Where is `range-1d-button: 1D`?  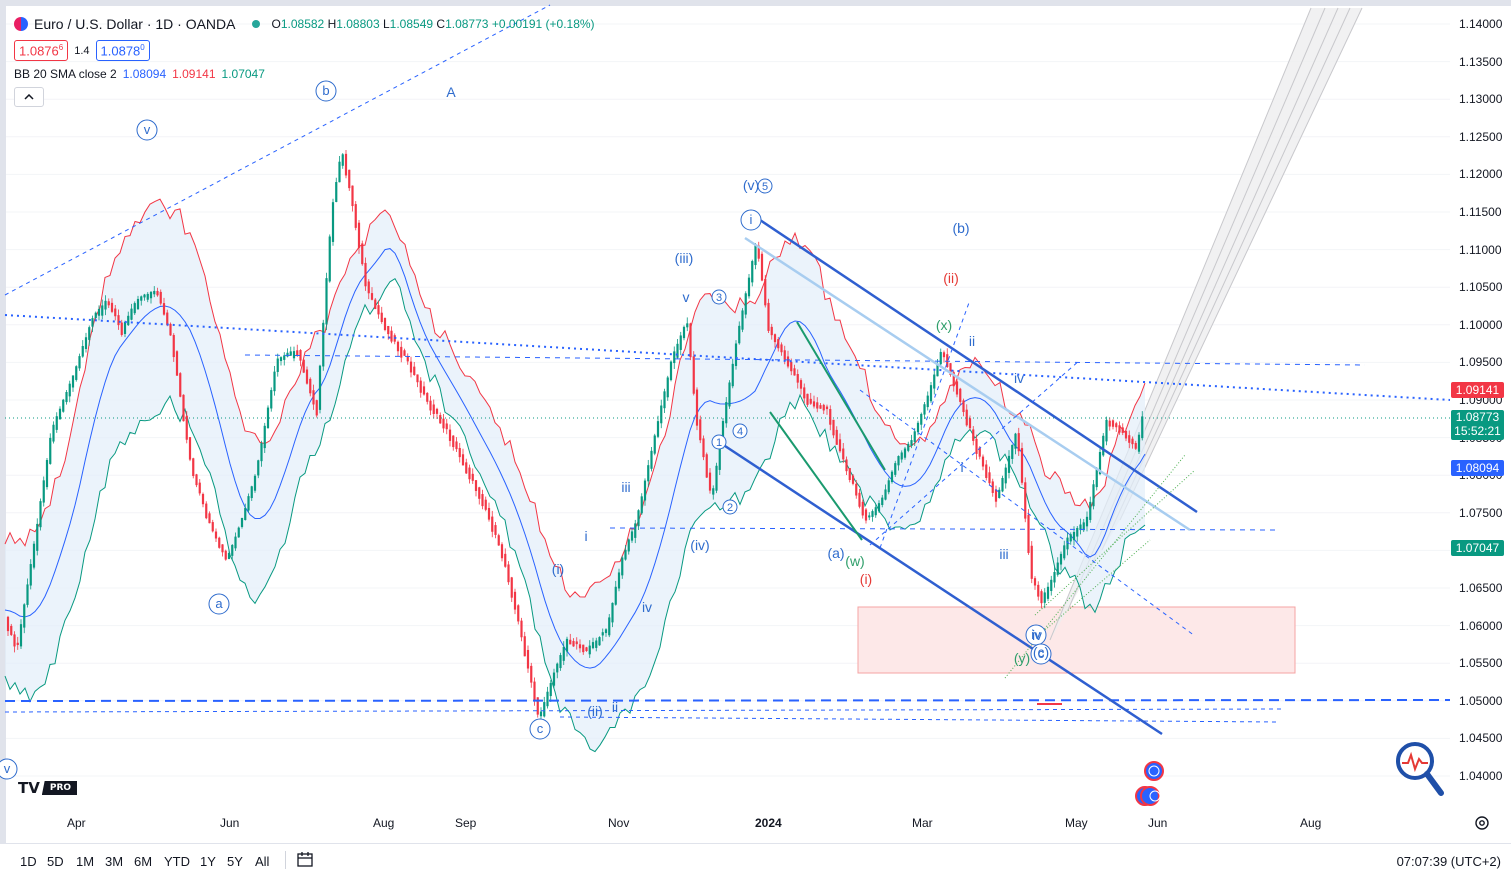 range-1d-button: 1D is located at coordinates (28, 861).